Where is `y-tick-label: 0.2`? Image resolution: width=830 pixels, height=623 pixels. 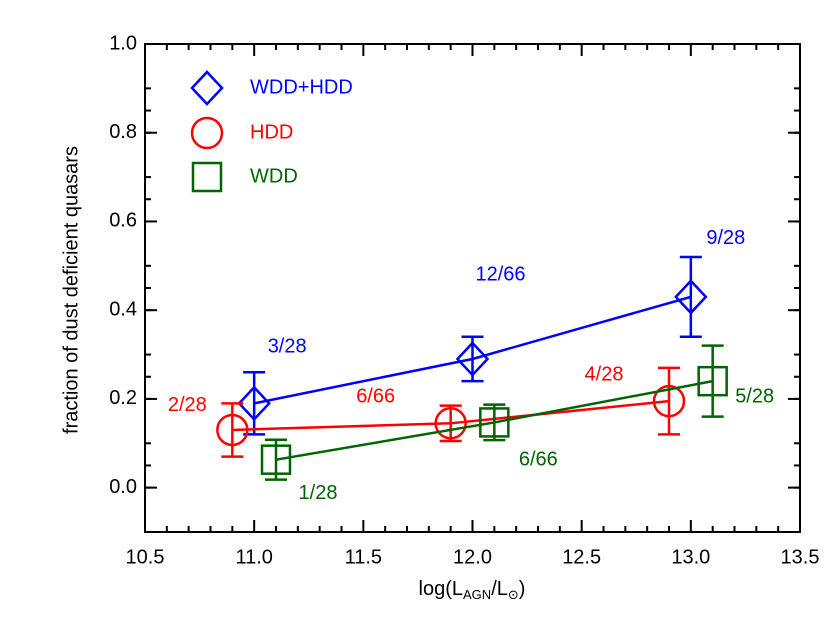 y-tick-label: 0.2 is located at coordinates (123, 398).